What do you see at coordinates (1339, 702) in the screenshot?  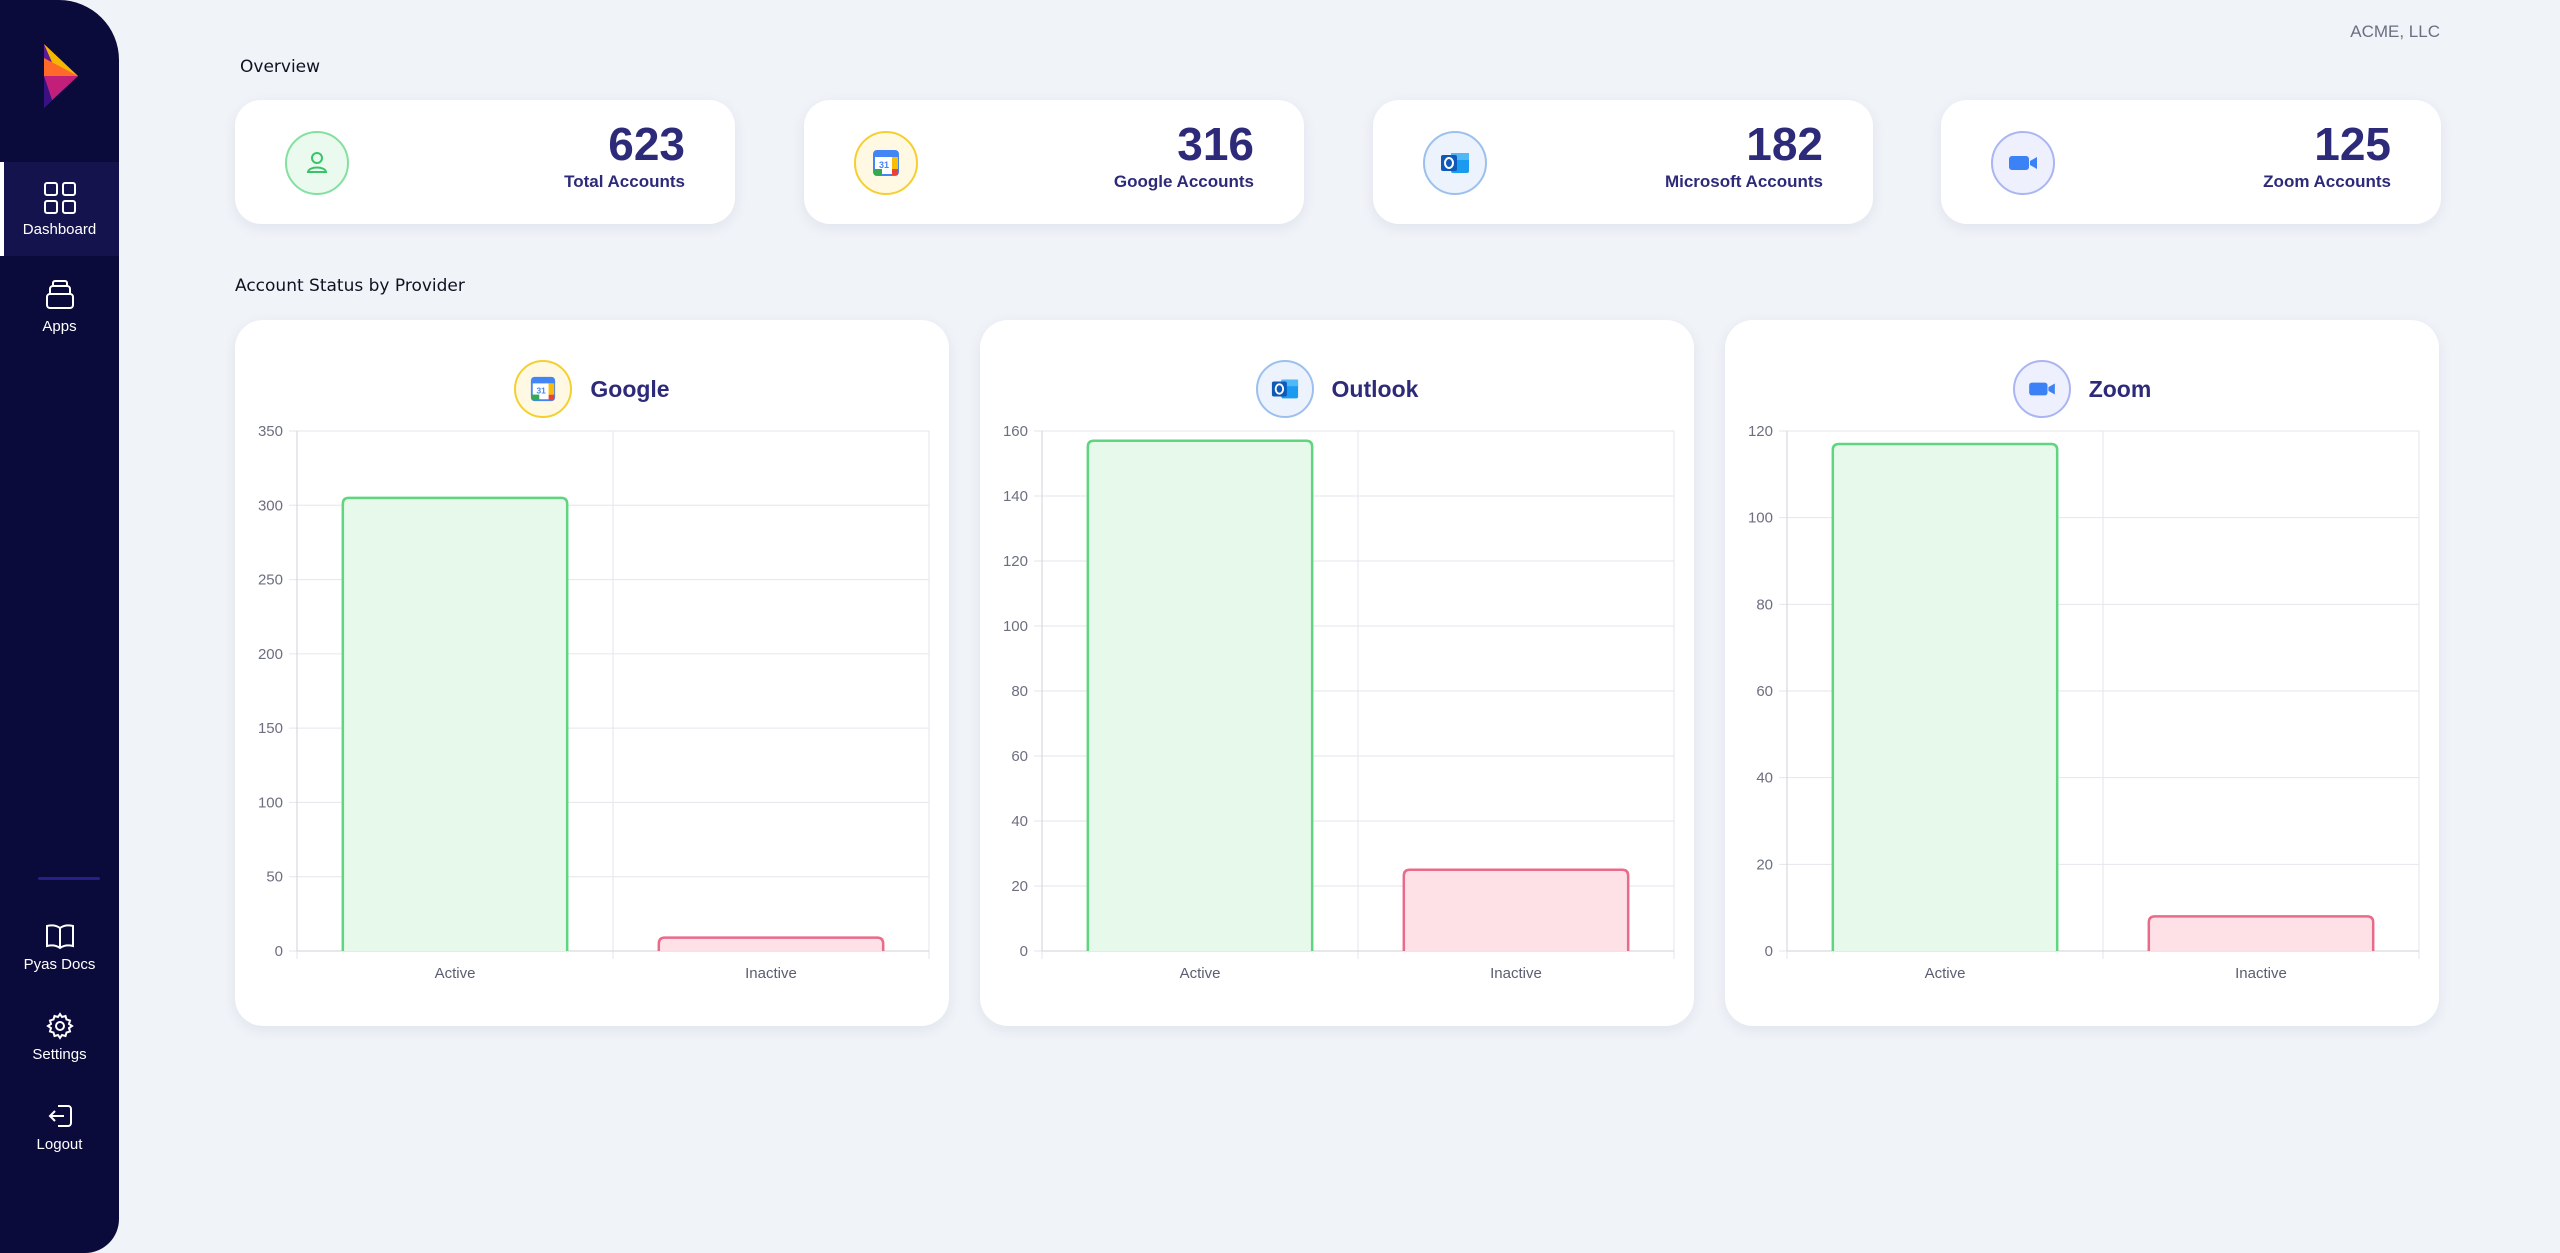 I see `bar-chart-outlook: 0 20 40 60 80 100 120 140 160 Active Inactive` at bounding box center [1339, 702].